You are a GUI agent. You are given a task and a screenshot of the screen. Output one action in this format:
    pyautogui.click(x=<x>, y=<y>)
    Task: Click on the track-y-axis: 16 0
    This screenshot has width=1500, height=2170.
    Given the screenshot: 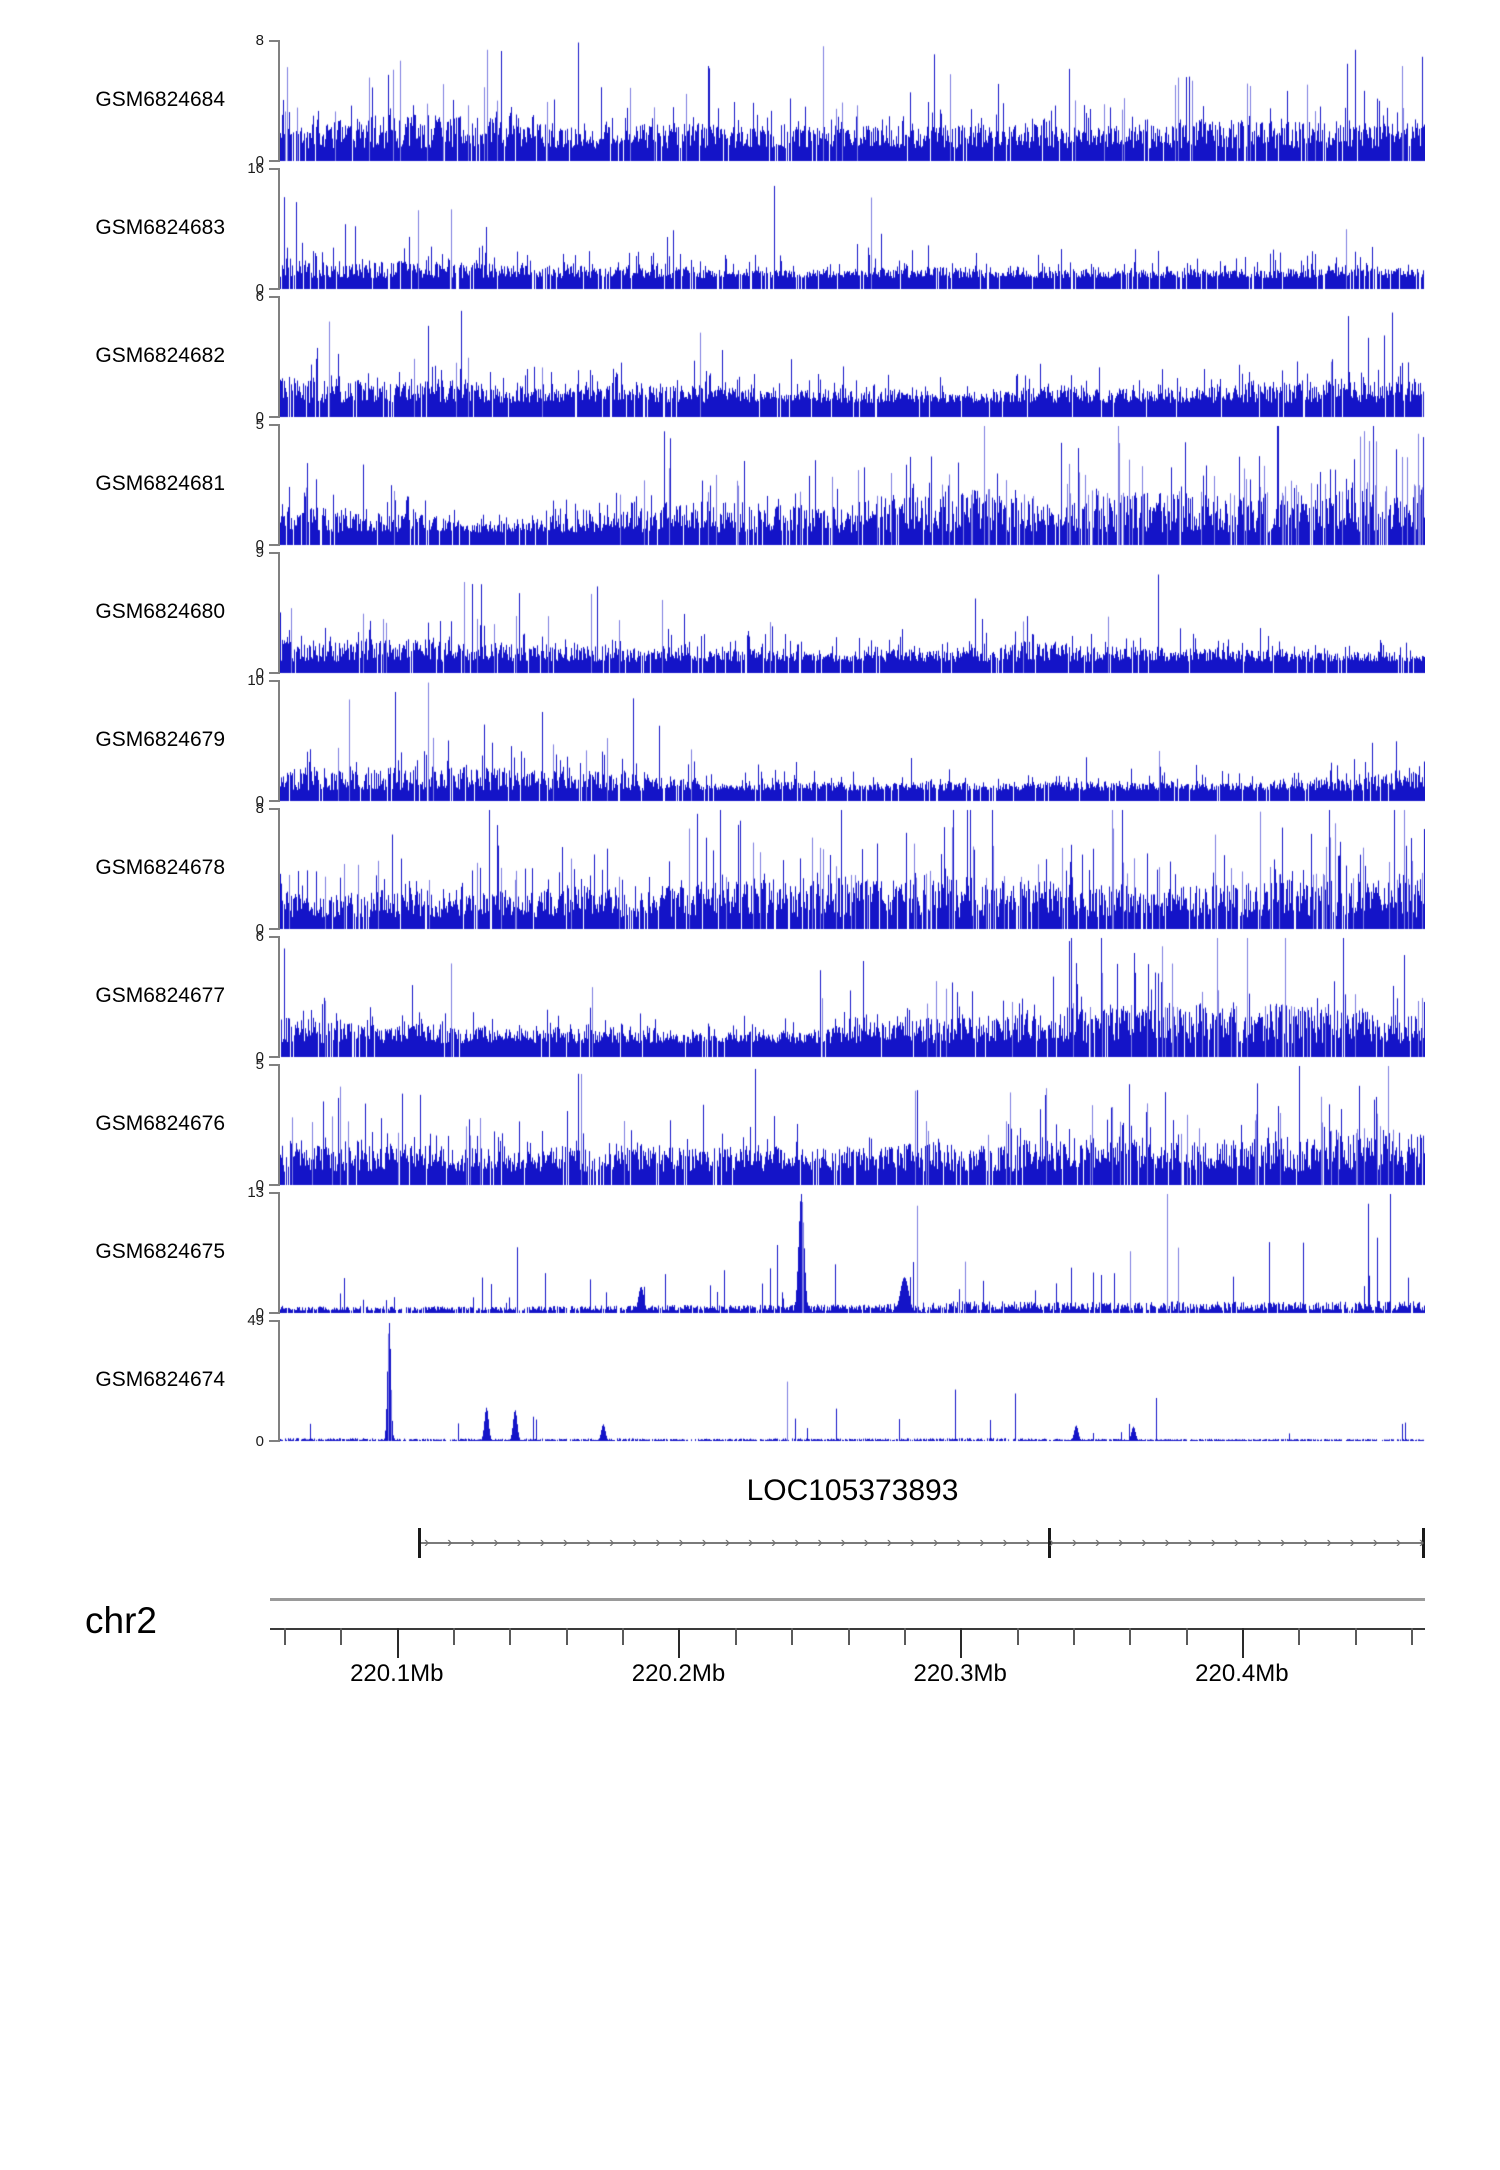 What is the action you would take?
    pyautogui.click(x=263, y=229)
    